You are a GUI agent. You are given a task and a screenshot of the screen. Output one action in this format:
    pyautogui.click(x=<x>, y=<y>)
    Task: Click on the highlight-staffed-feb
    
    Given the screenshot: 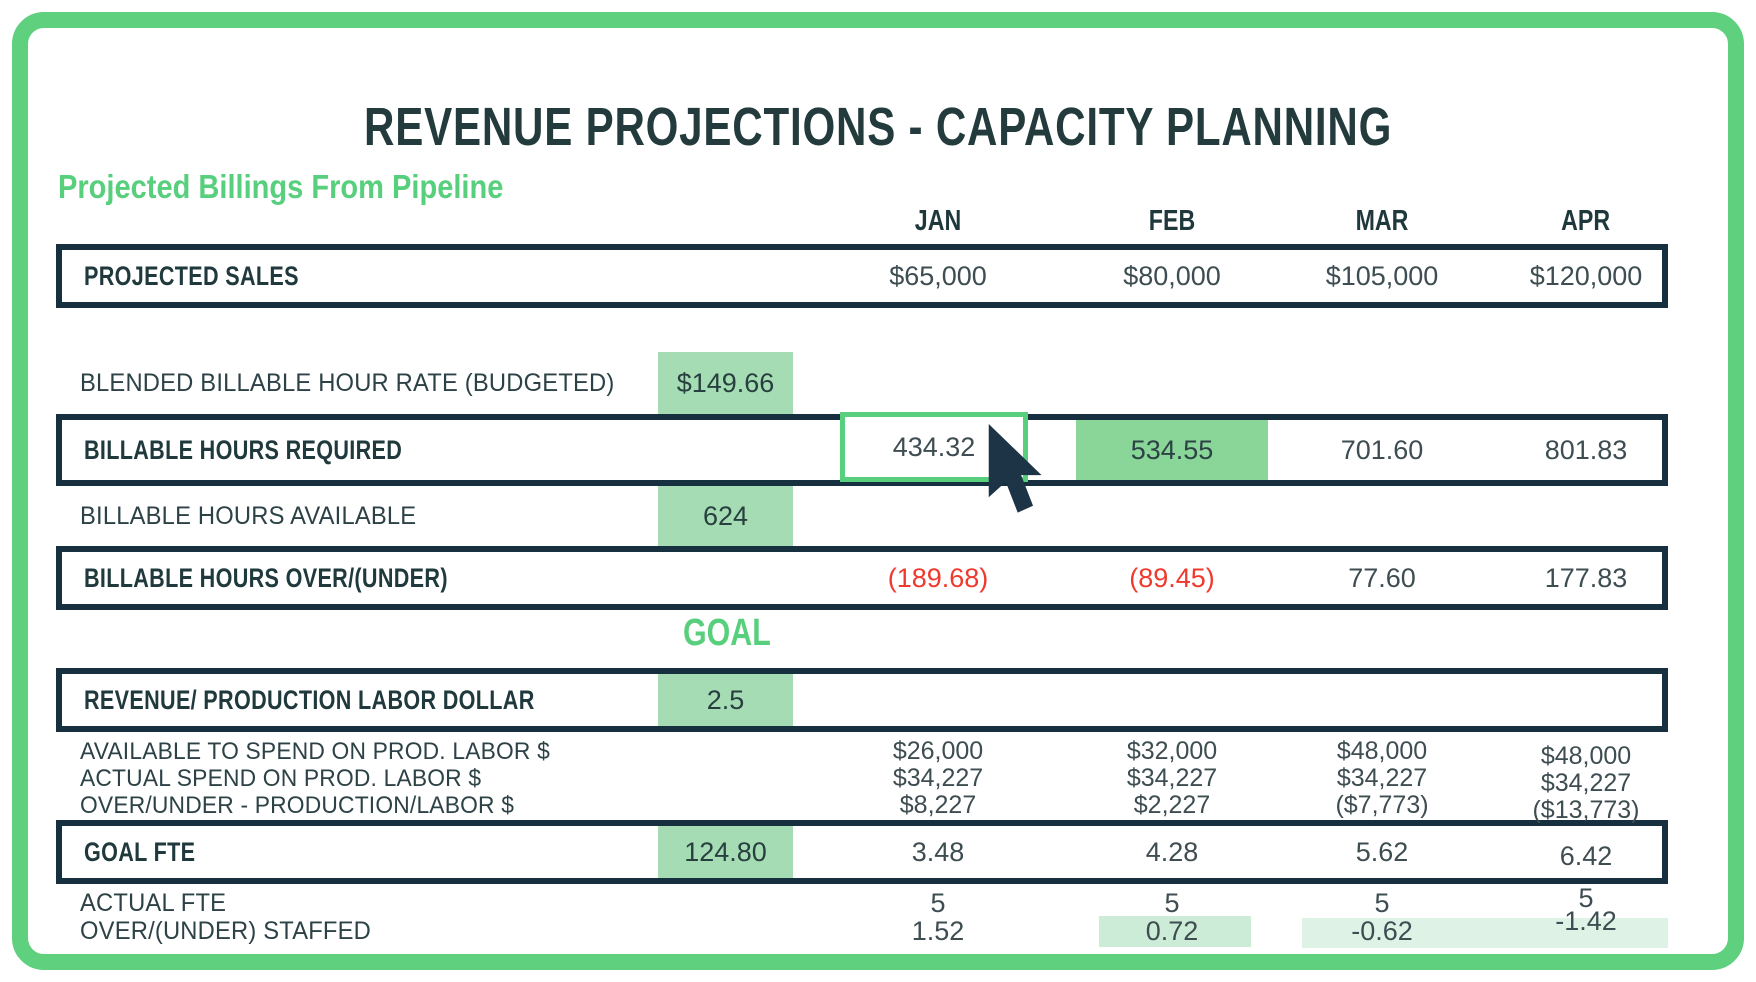 What is the action you would take?
    pyautogui.click(x=1175, y=931)
    